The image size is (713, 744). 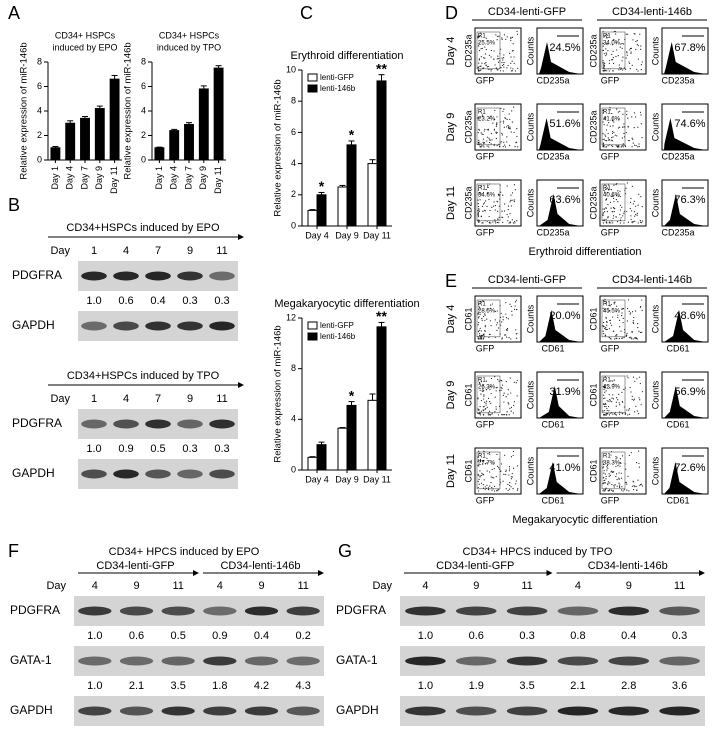 What do you see at coordinates (291, 69) in the screenshot?
I see `y-tick-label: 10` at bounding box center [291, 69].